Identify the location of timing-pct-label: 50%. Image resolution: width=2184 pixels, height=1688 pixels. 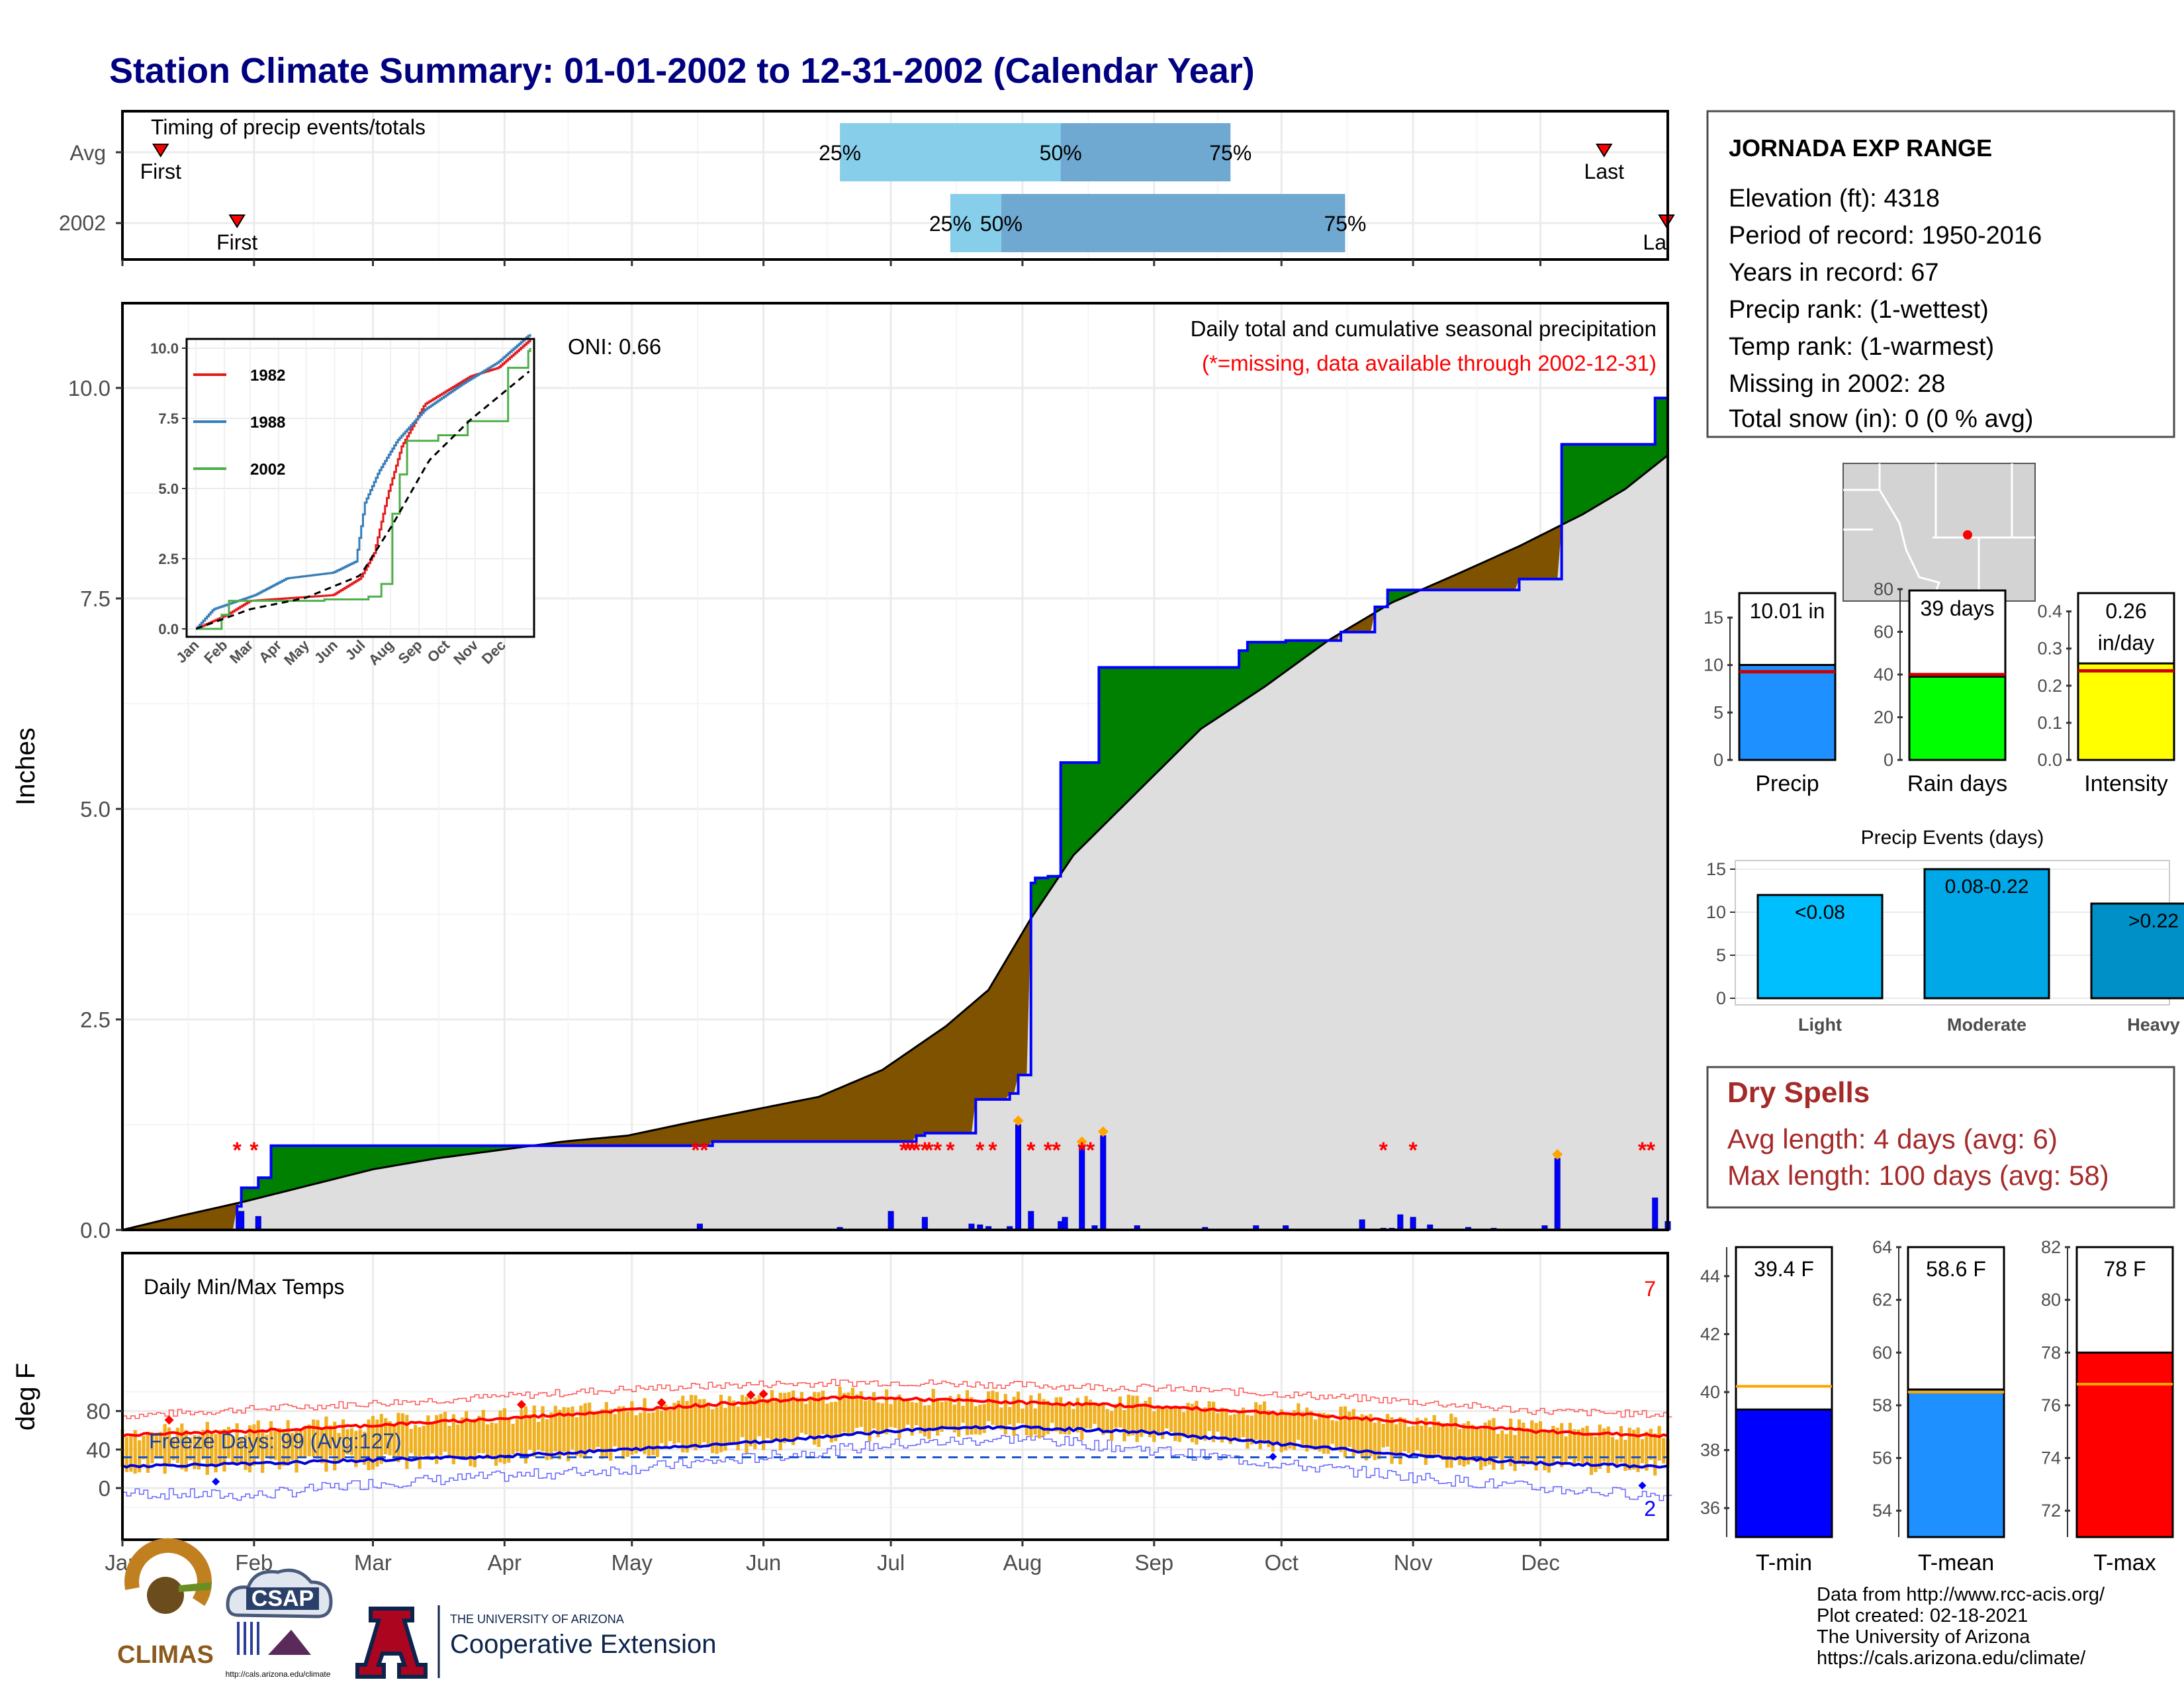
(1001, 224).